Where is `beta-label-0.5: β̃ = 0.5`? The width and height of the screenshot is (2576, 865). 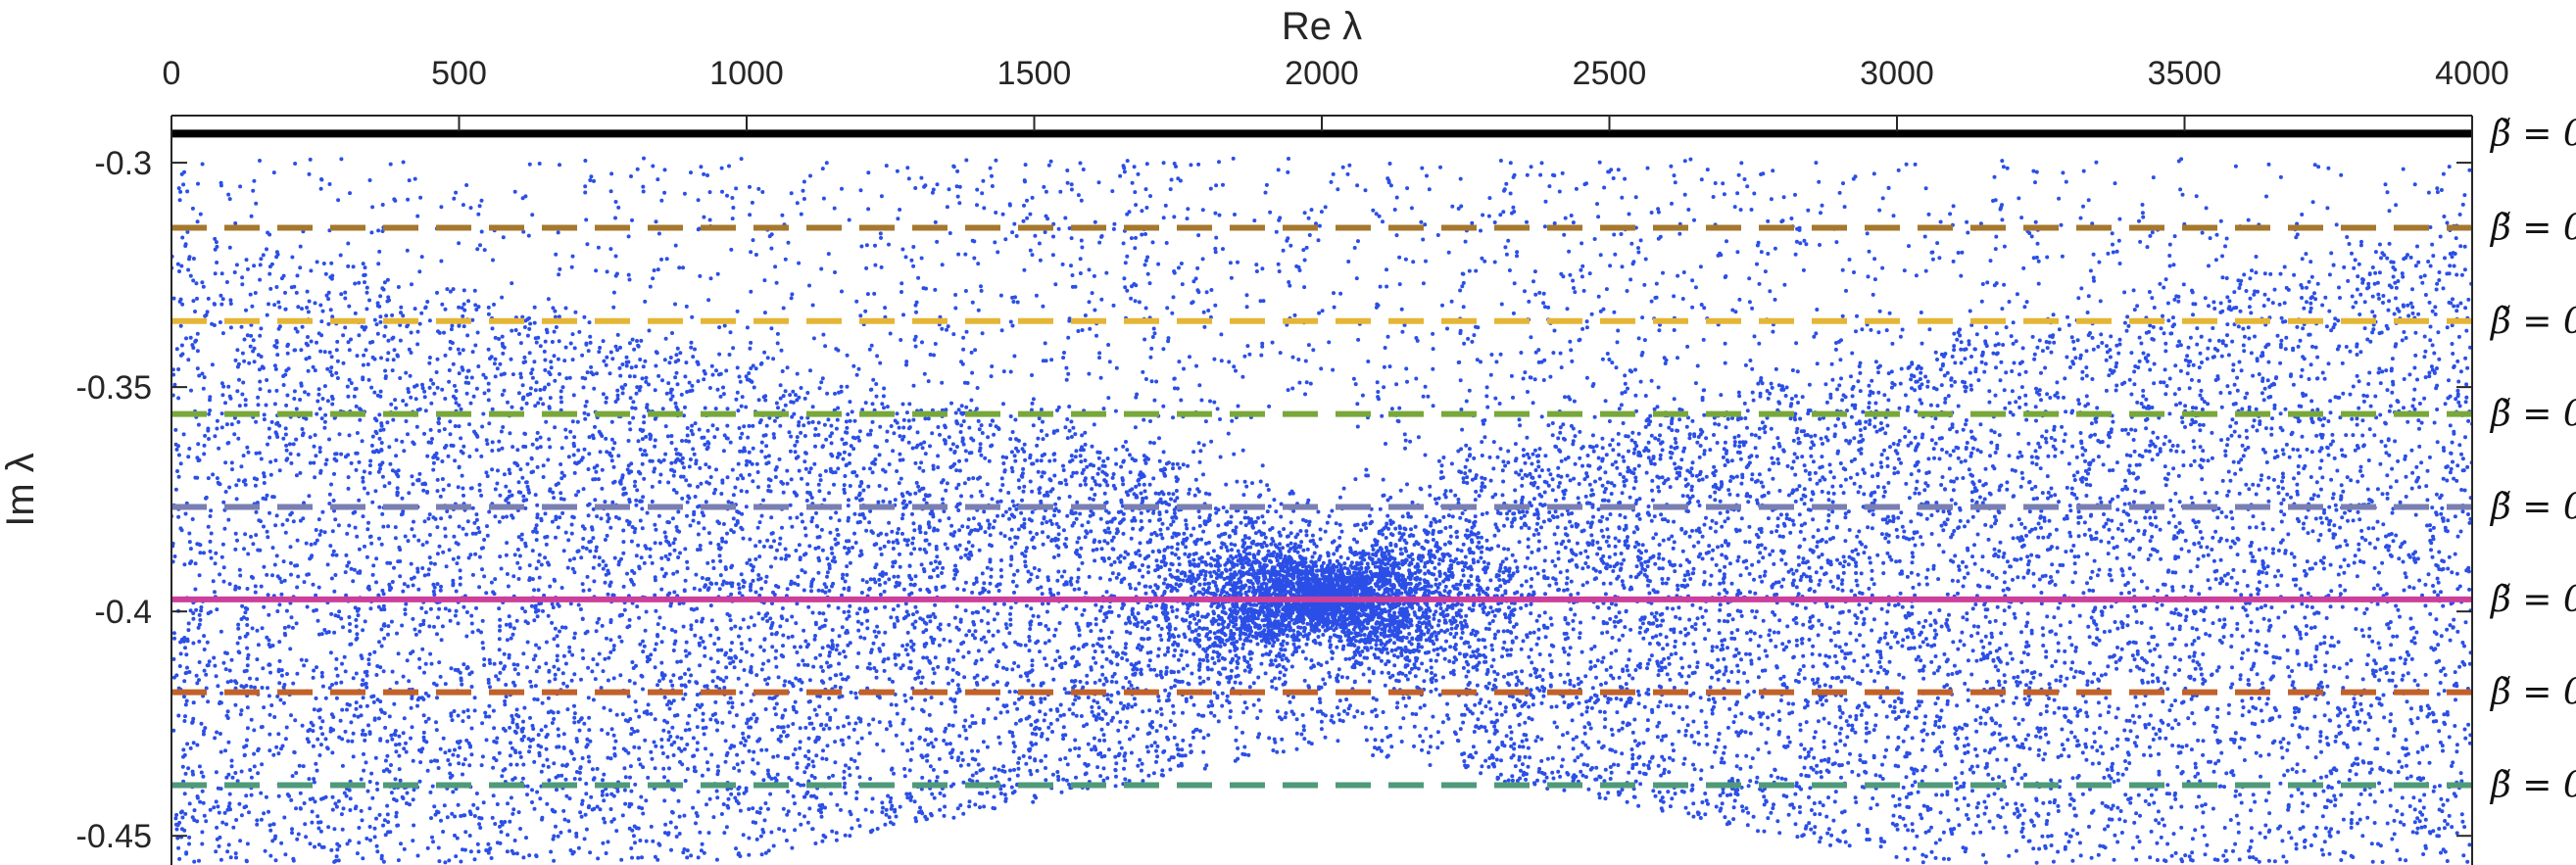
beta-label-0.5: β̃ = 0.5 is located at coordinates (2532, 600).